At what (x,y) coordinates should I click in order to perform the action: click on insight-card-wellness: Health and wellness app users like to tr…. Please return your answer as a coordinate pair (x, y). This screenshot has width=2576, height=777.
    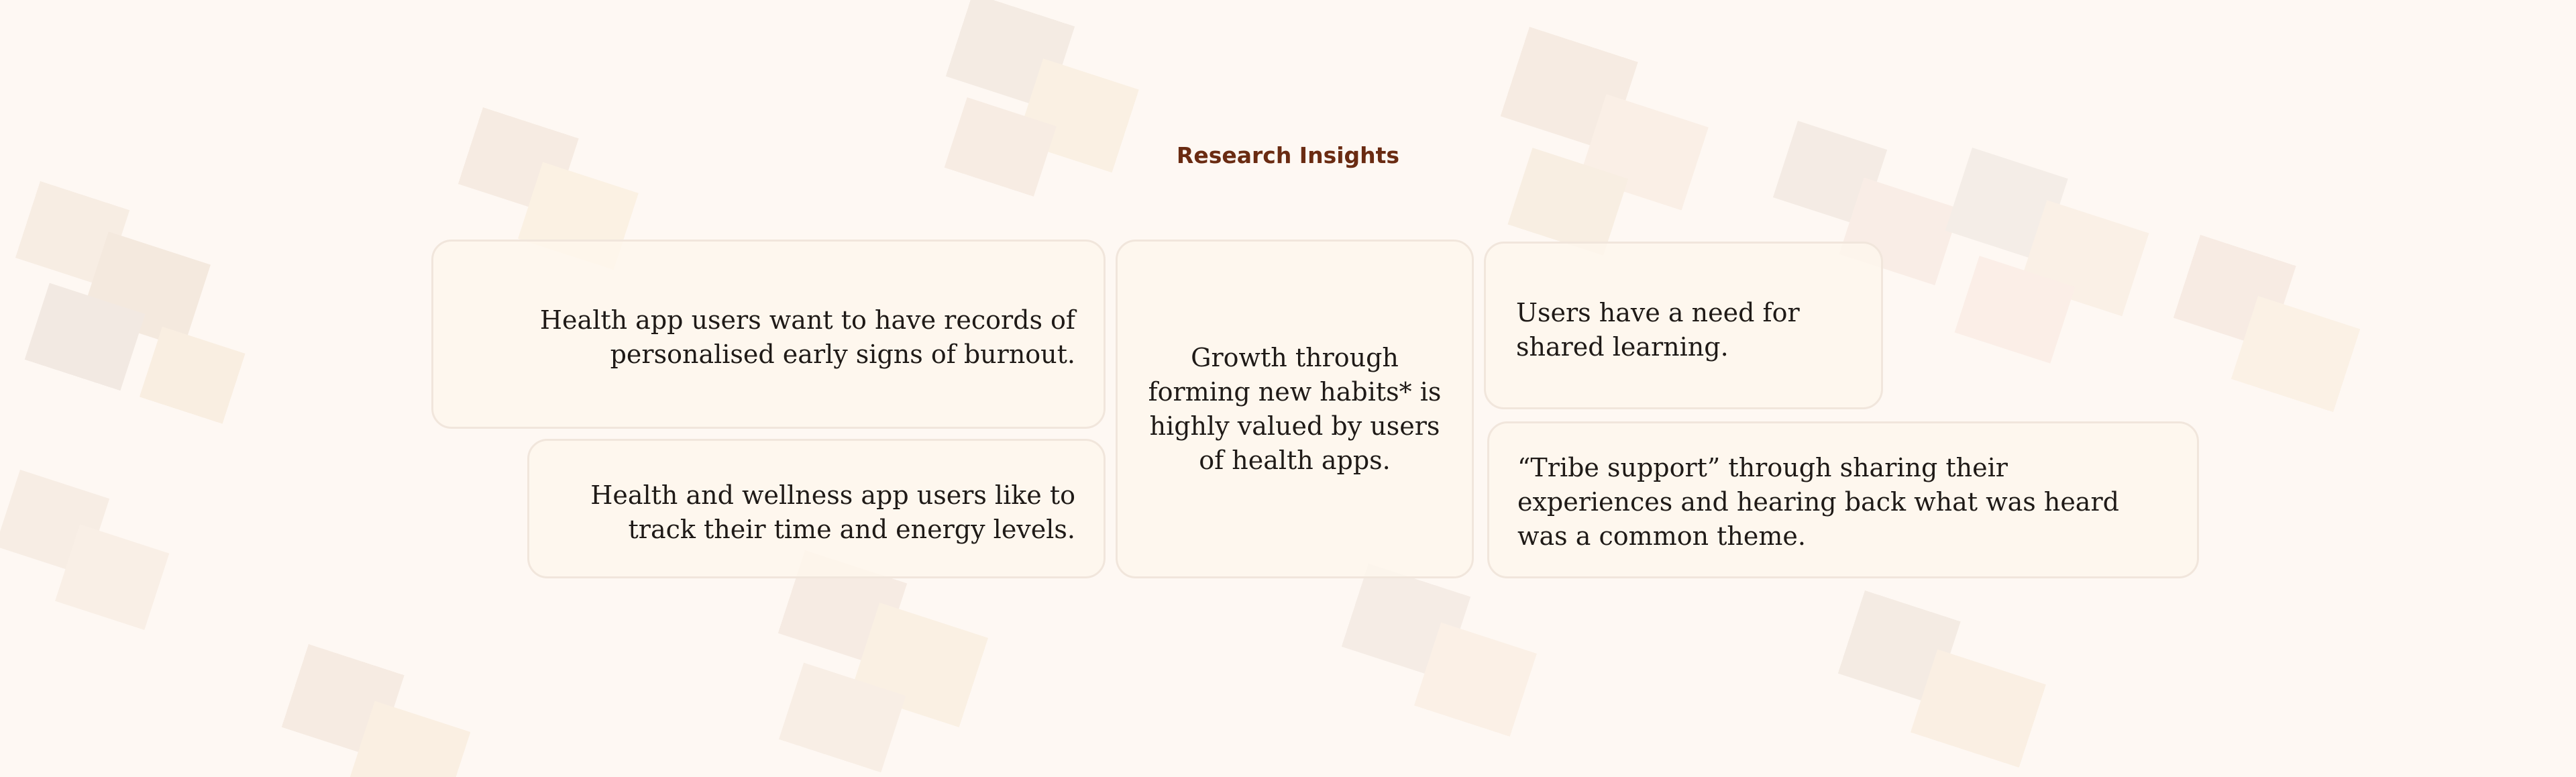
    Looking at the image, I should click on (816, 508).